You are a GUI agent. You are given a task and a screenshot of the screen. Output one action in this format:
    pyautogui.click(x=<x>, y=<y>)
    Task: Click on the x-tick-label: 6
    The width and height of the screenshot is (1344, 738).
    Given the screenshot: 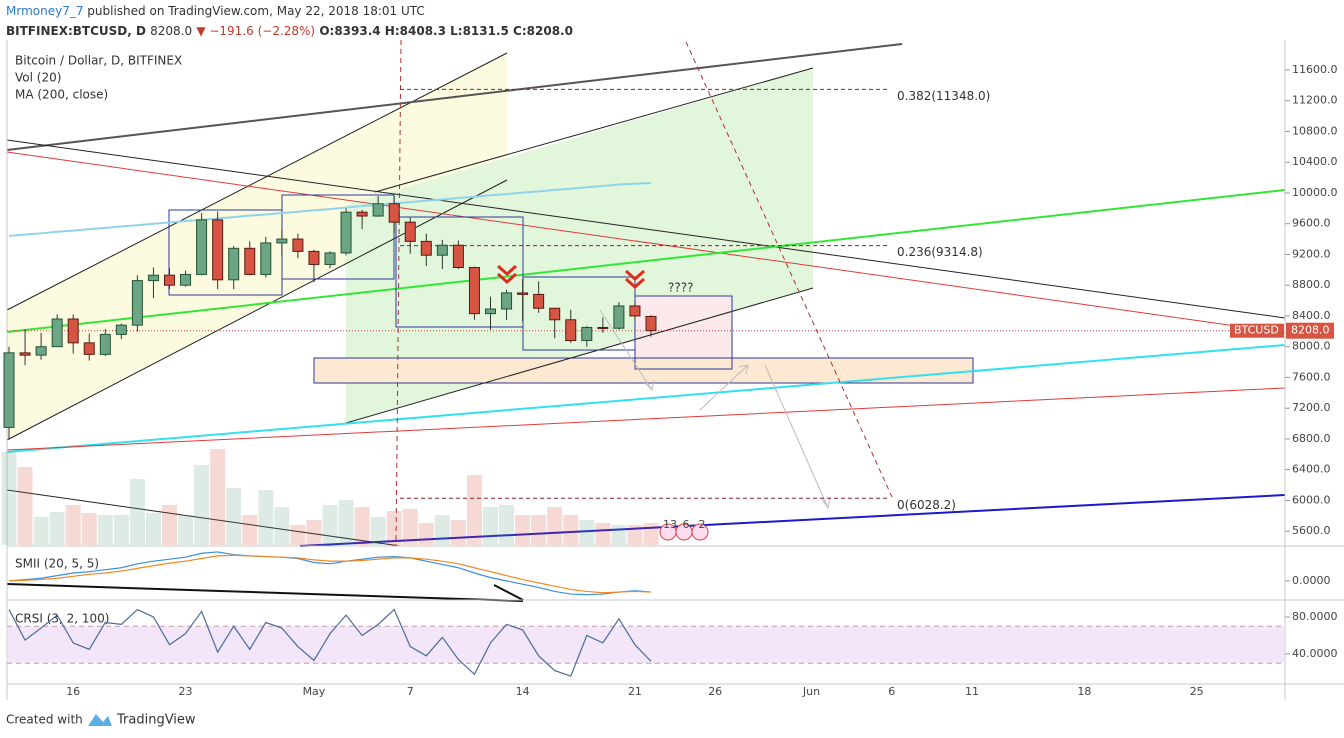 What is the action you would take?
    pyautogui.click(x=891, y=691)
    